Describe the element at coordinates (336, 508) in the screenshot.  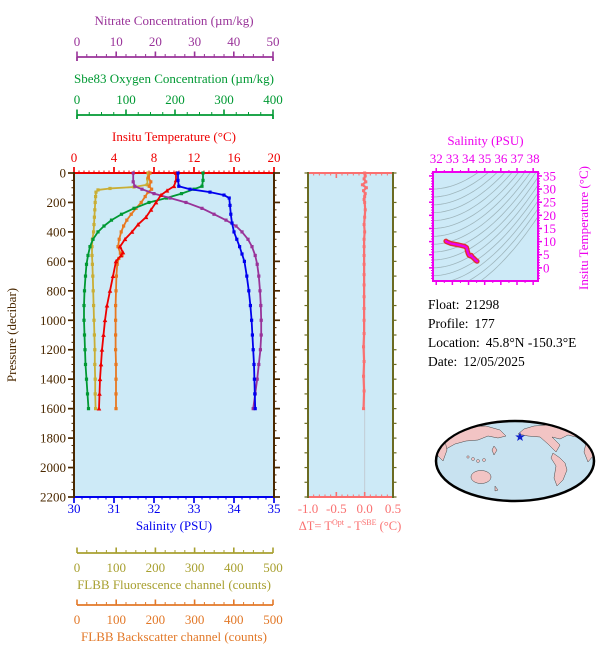
I see `tick-label: -0.5` at that location.